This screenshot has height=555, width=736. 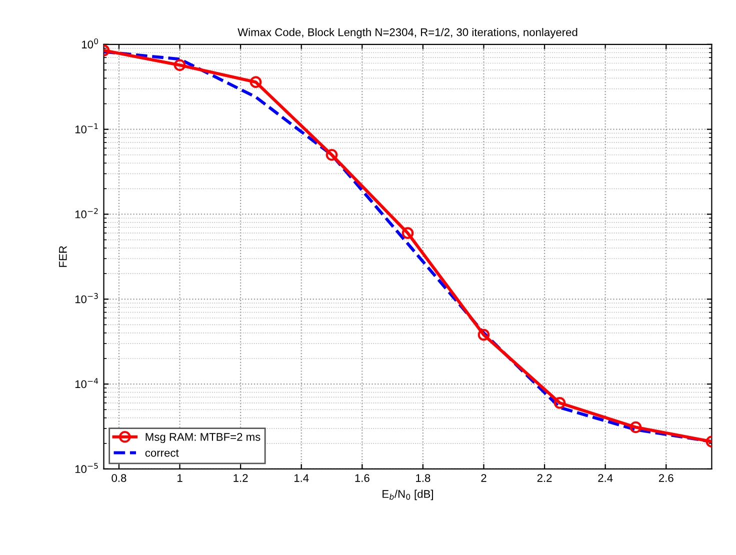 What do you see at coordinates (362, 478) in the screenshot?
I see `x-tick-label: 1.6` at bounding box center [362, 478].